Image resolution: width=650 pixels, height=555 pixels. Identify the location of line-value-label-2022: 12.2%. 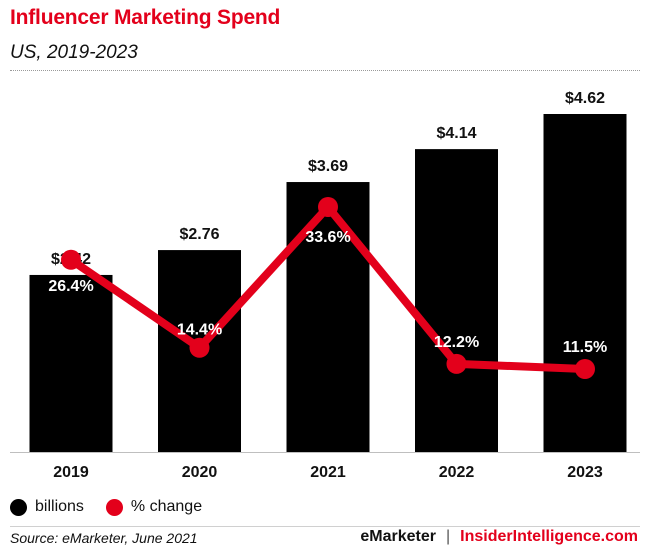
(456, 342).